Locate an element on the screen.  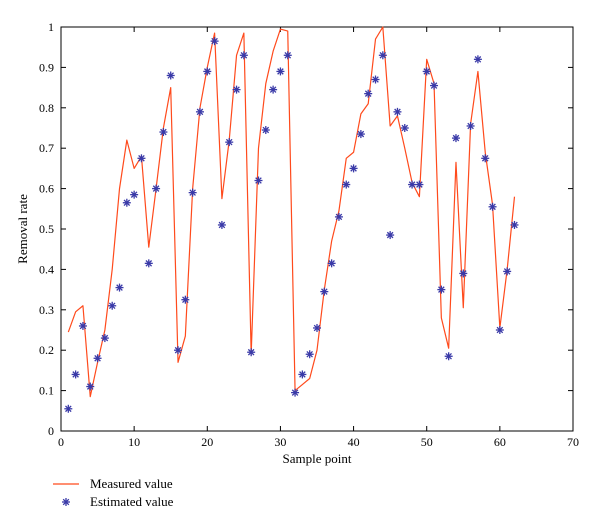
x-tick-label: 70 is located at coordinates (573, 442).